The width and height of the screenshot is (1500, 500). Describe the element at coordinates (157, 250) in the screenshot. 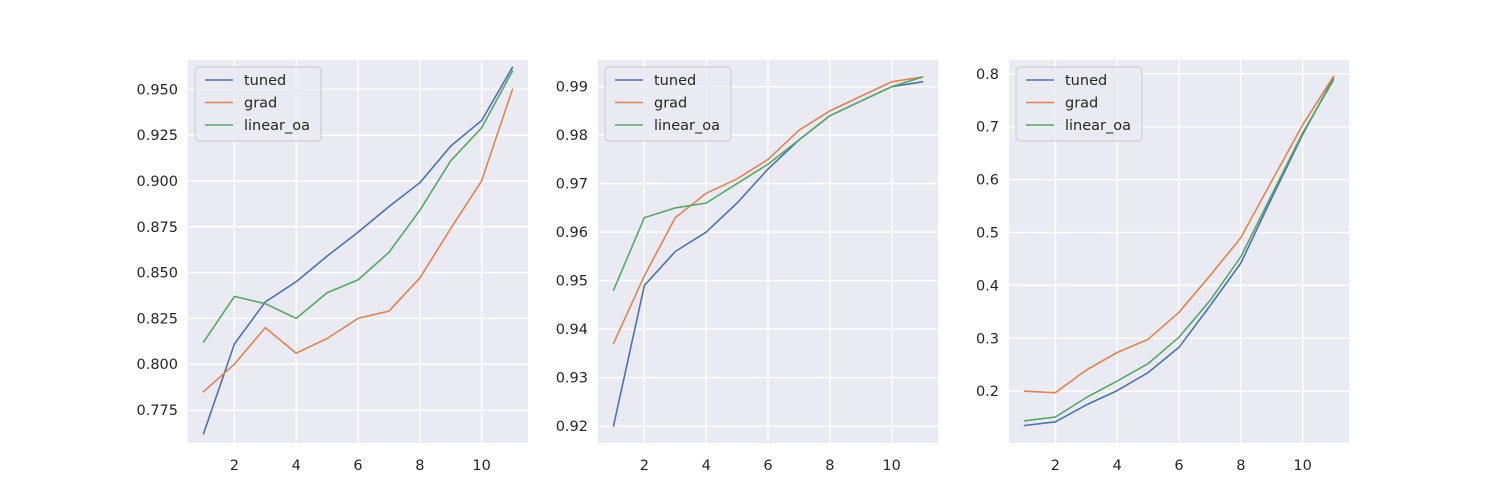

I see `y-axis-ticks: 0.775 0.800 0.825 0.850 0.875 0.900 0.925 0.950` at that location.